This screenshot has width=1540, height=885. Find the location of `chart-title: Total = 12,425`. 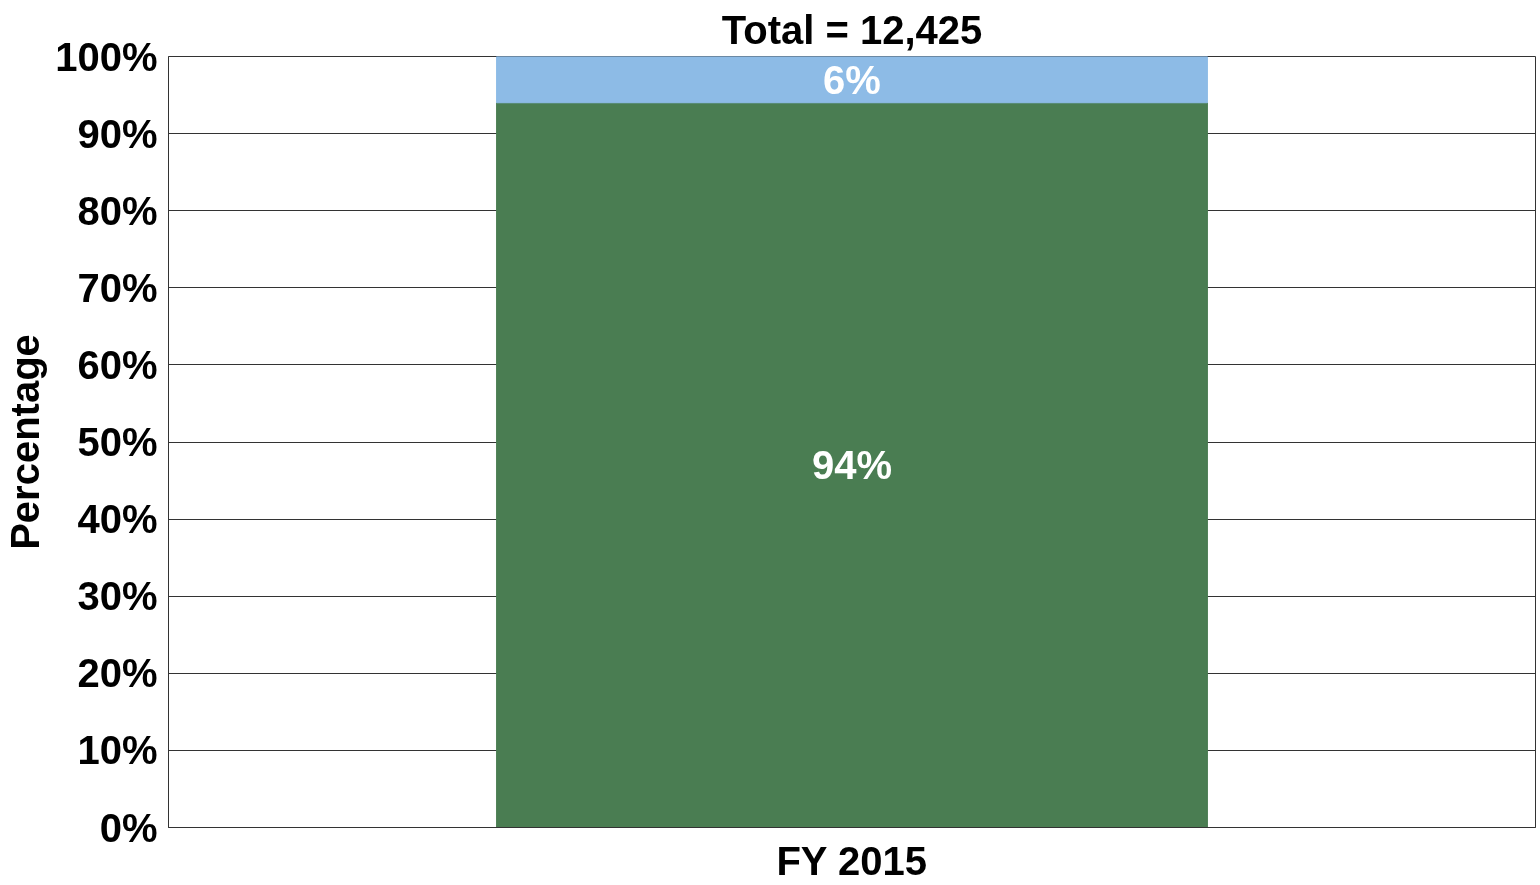

chart-title: Total = 12,425 is located at coordinates (852, 29).